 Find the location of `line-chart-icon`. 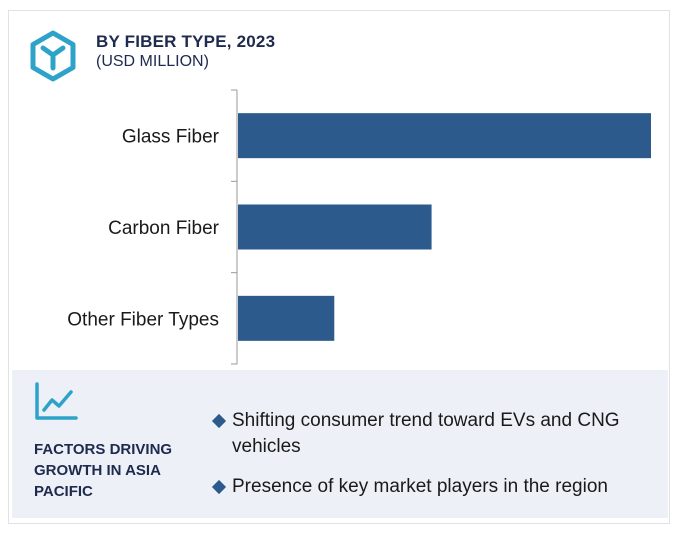

line-chart-icon is located at coordinates (56, 401).